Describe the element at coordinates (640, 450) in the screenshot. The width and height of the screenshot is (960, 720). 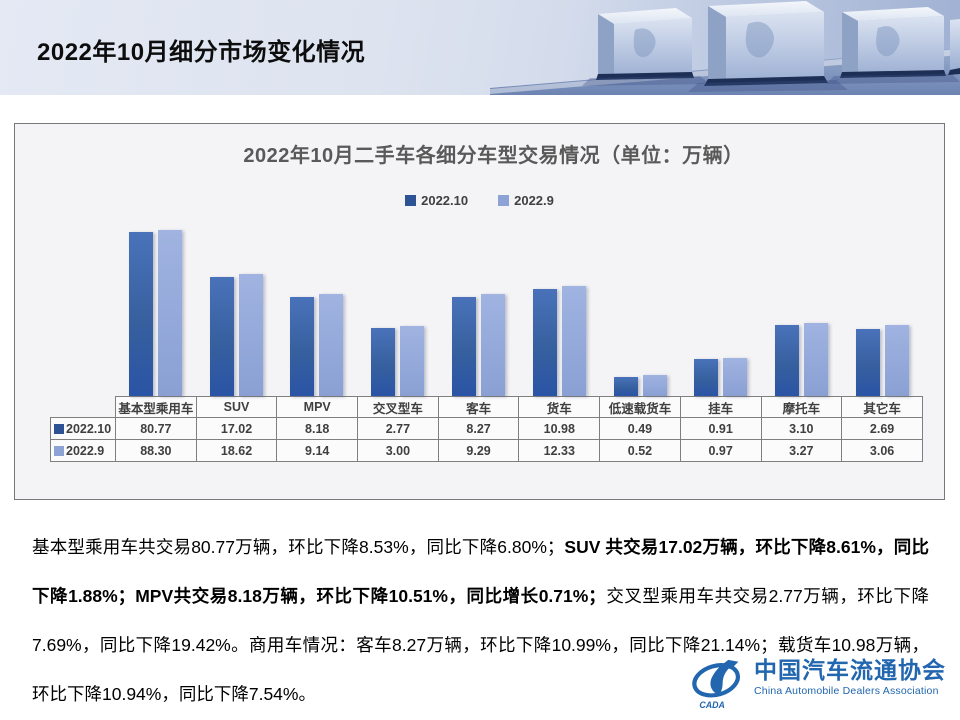
I see `table-value-cell: 0.52` at that location.